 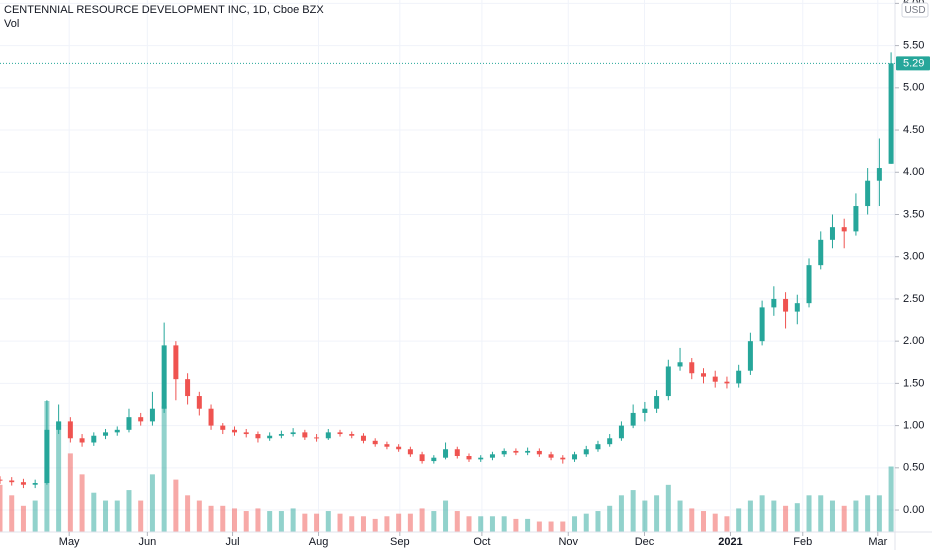 What do you see at coordinates (69, 542) in the screenshot?
I see `x-tick-label: May` at bounding box center [69, 542].